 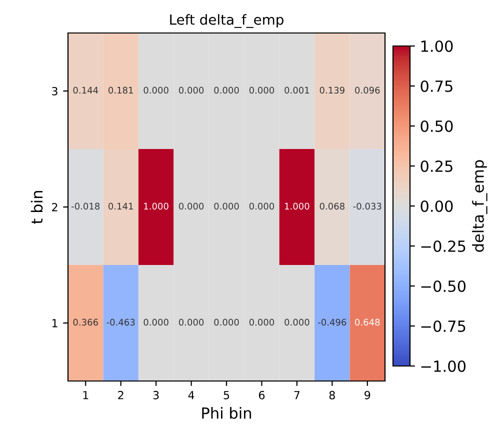 I want to click on color-bar-label: 0.00, so click(x=436, y=206).